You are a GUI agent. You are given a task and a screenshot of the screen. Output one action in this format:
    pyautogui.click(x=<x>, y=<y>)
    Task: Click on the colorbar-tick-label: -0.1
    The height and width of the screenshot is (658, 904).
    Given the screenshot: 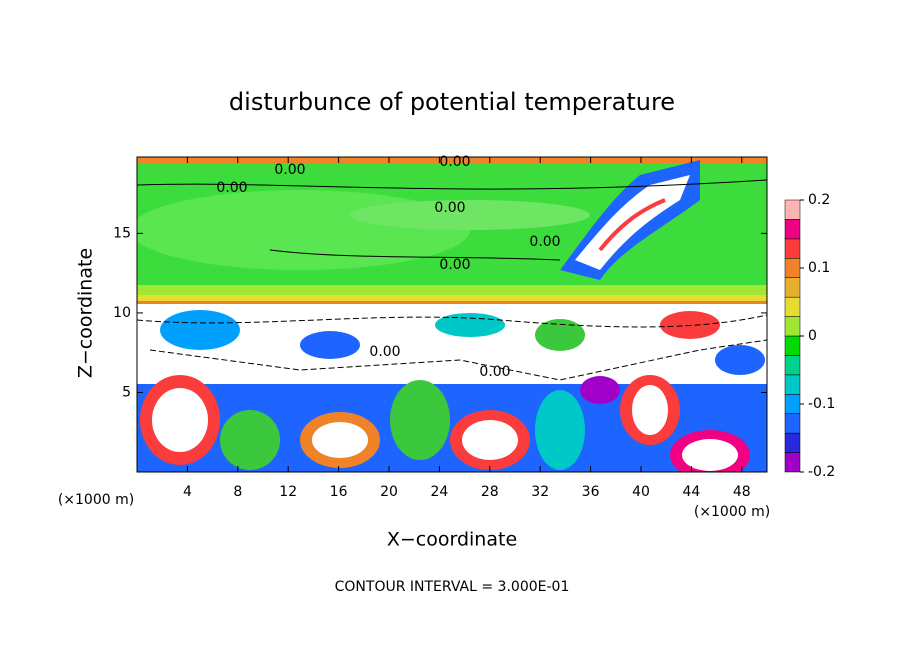 What is the action you would take?
    pyautogui.click(x=821, y=404)
    